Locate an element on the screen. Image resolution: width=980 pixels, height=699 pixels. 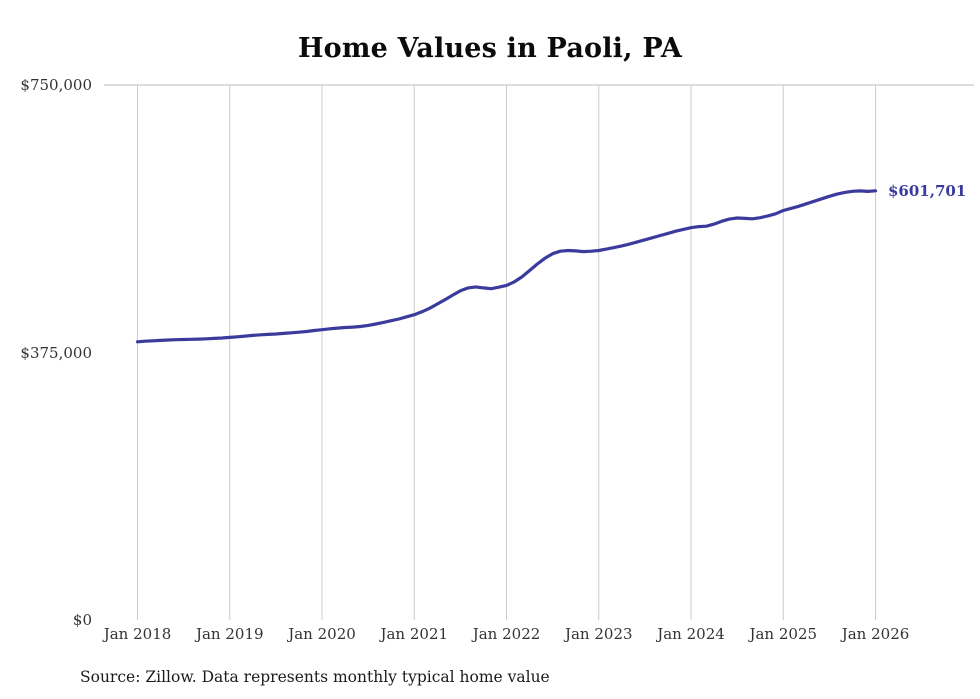
x-axis-tick-label: Jan 2026 is located at coordinates (875, 634).